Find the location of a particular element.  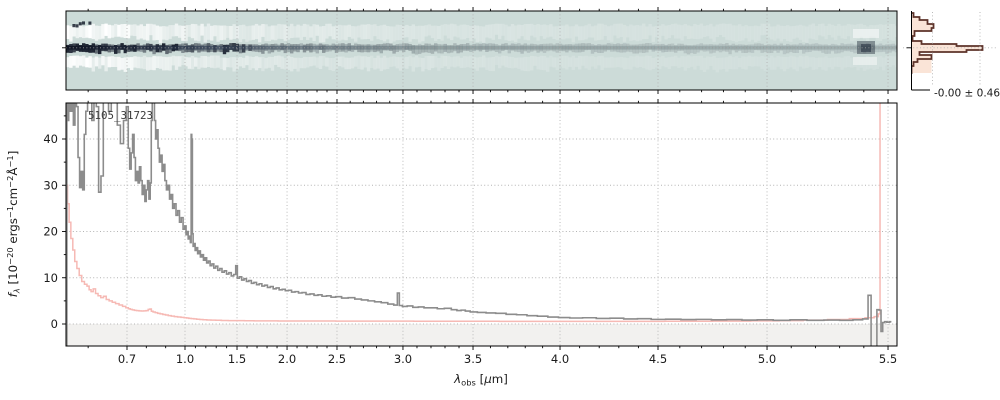

x-tick-labels: 0.7 1.0 1.5 2.0 2.5 3.0 3.5 4.0 4.5 5.0 5.5 is located at coordinates (507, 359).